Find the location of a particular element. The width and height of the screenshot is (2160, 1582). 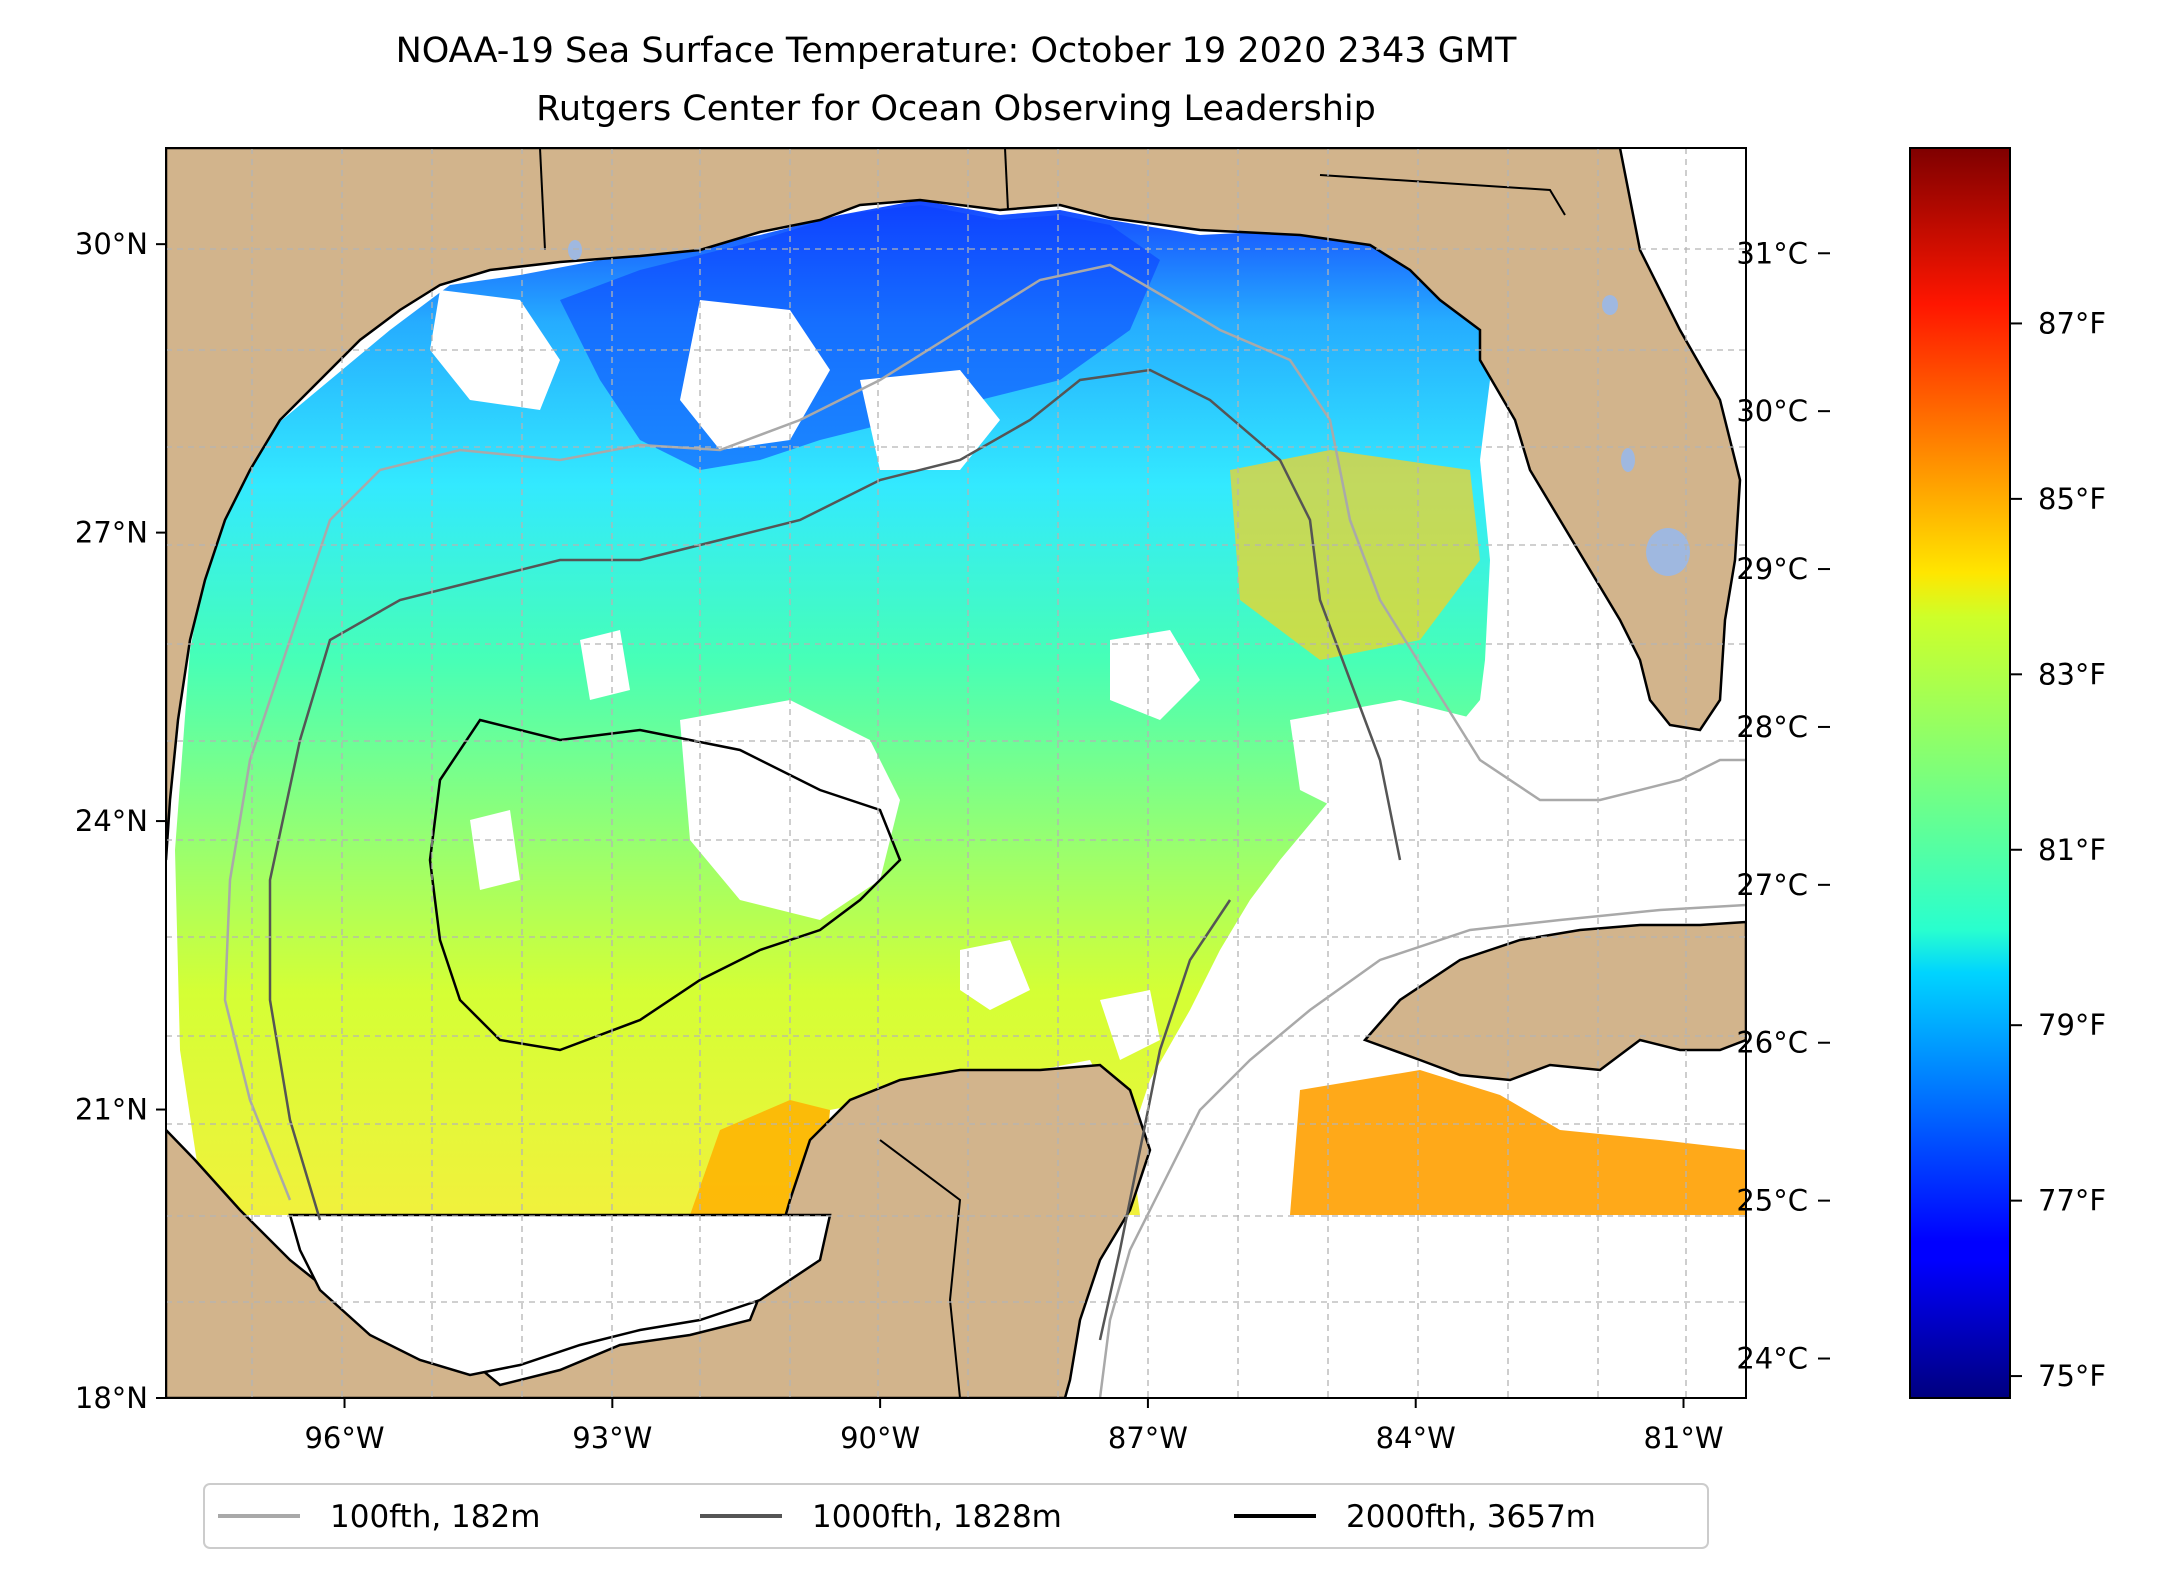

colorbar-celsius-ticks: 31°C 30°C 29°C 28°C 27°C 26°C 25°C 24°C is located at coordinates (1772, 805).